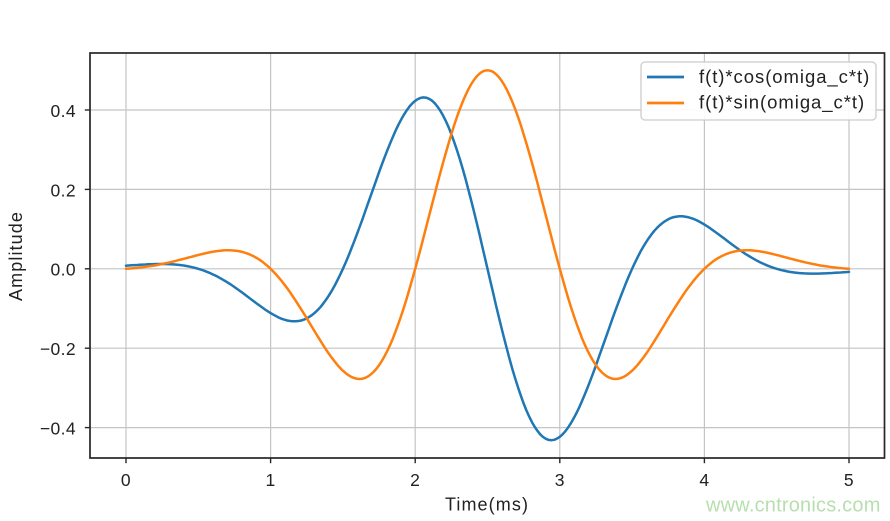 This screenshot has height=521, width=890. Describe the element at coordinates (126, 480) in the screenshot. I see `svg-text: 0` at that location.